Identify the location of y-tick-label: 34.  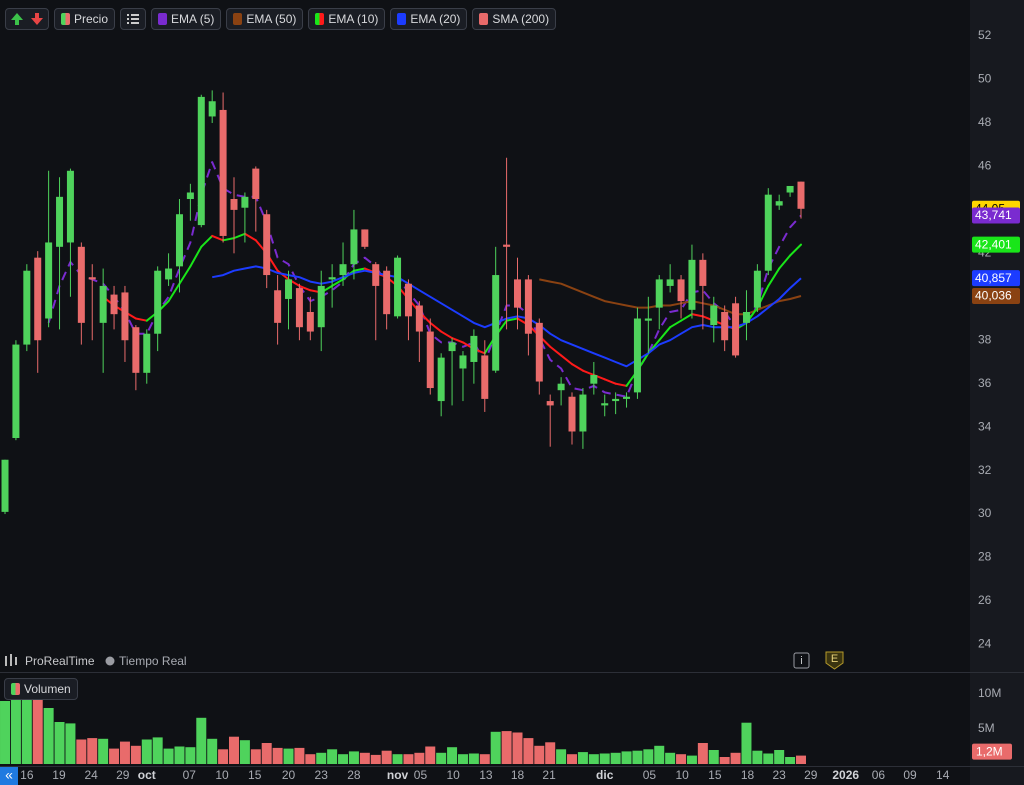
(985, 426).